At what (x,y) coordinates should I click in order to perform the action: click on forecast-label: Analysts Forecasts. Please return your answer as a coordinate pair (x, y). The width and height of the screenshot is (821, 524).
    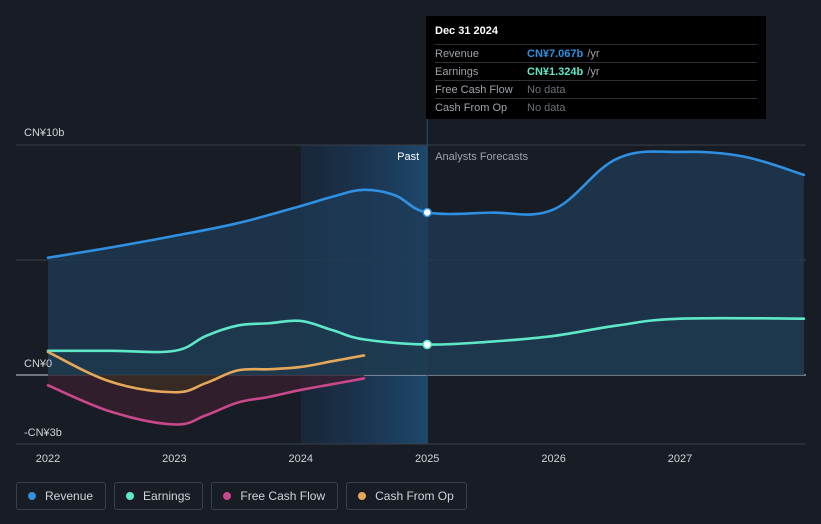
    Looking at the image, I should click on (481, 157).